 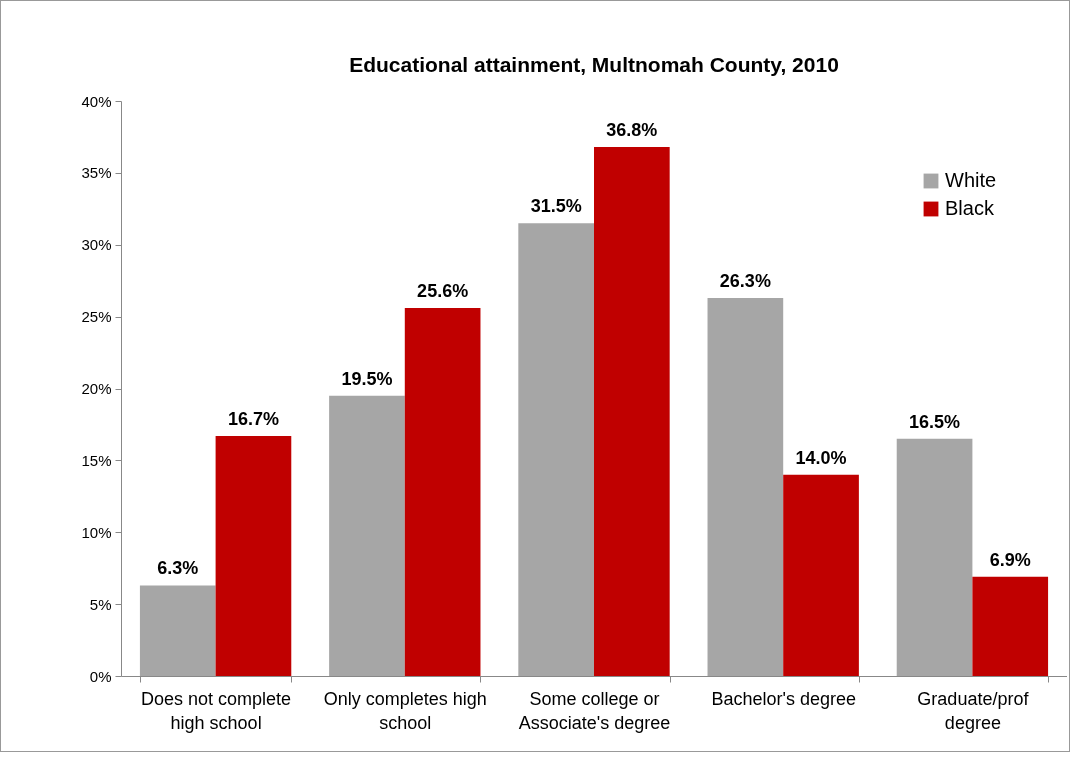 I want to click on data-label: 6.3%, so click(x=178, y=568).